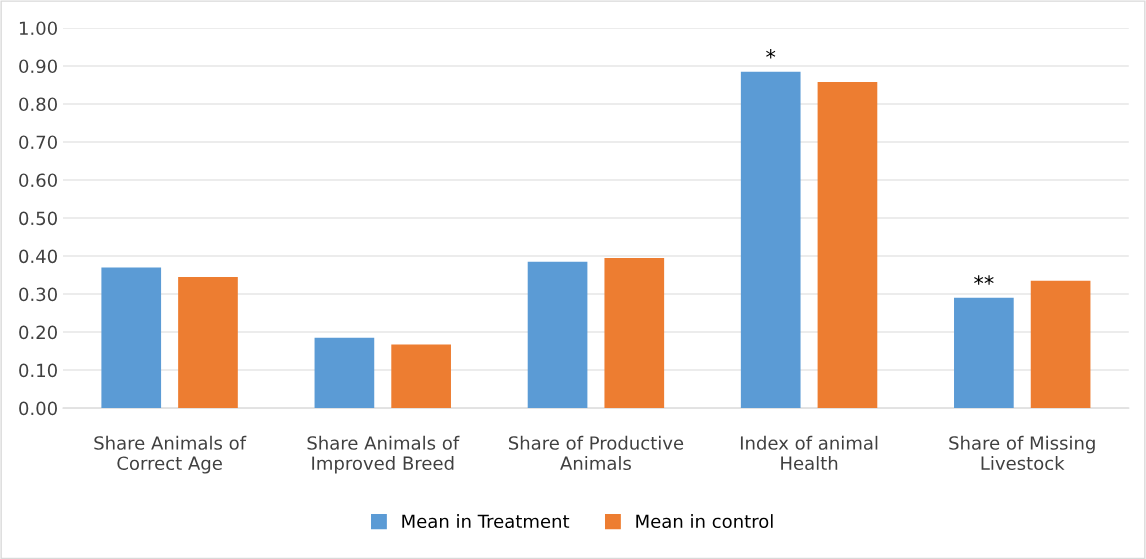 This screenshot has width=1146, height=559. What do you see at coordinates (771, 54) in the screenshot?
I see `data-label: *` at bounding box center [771, 54].